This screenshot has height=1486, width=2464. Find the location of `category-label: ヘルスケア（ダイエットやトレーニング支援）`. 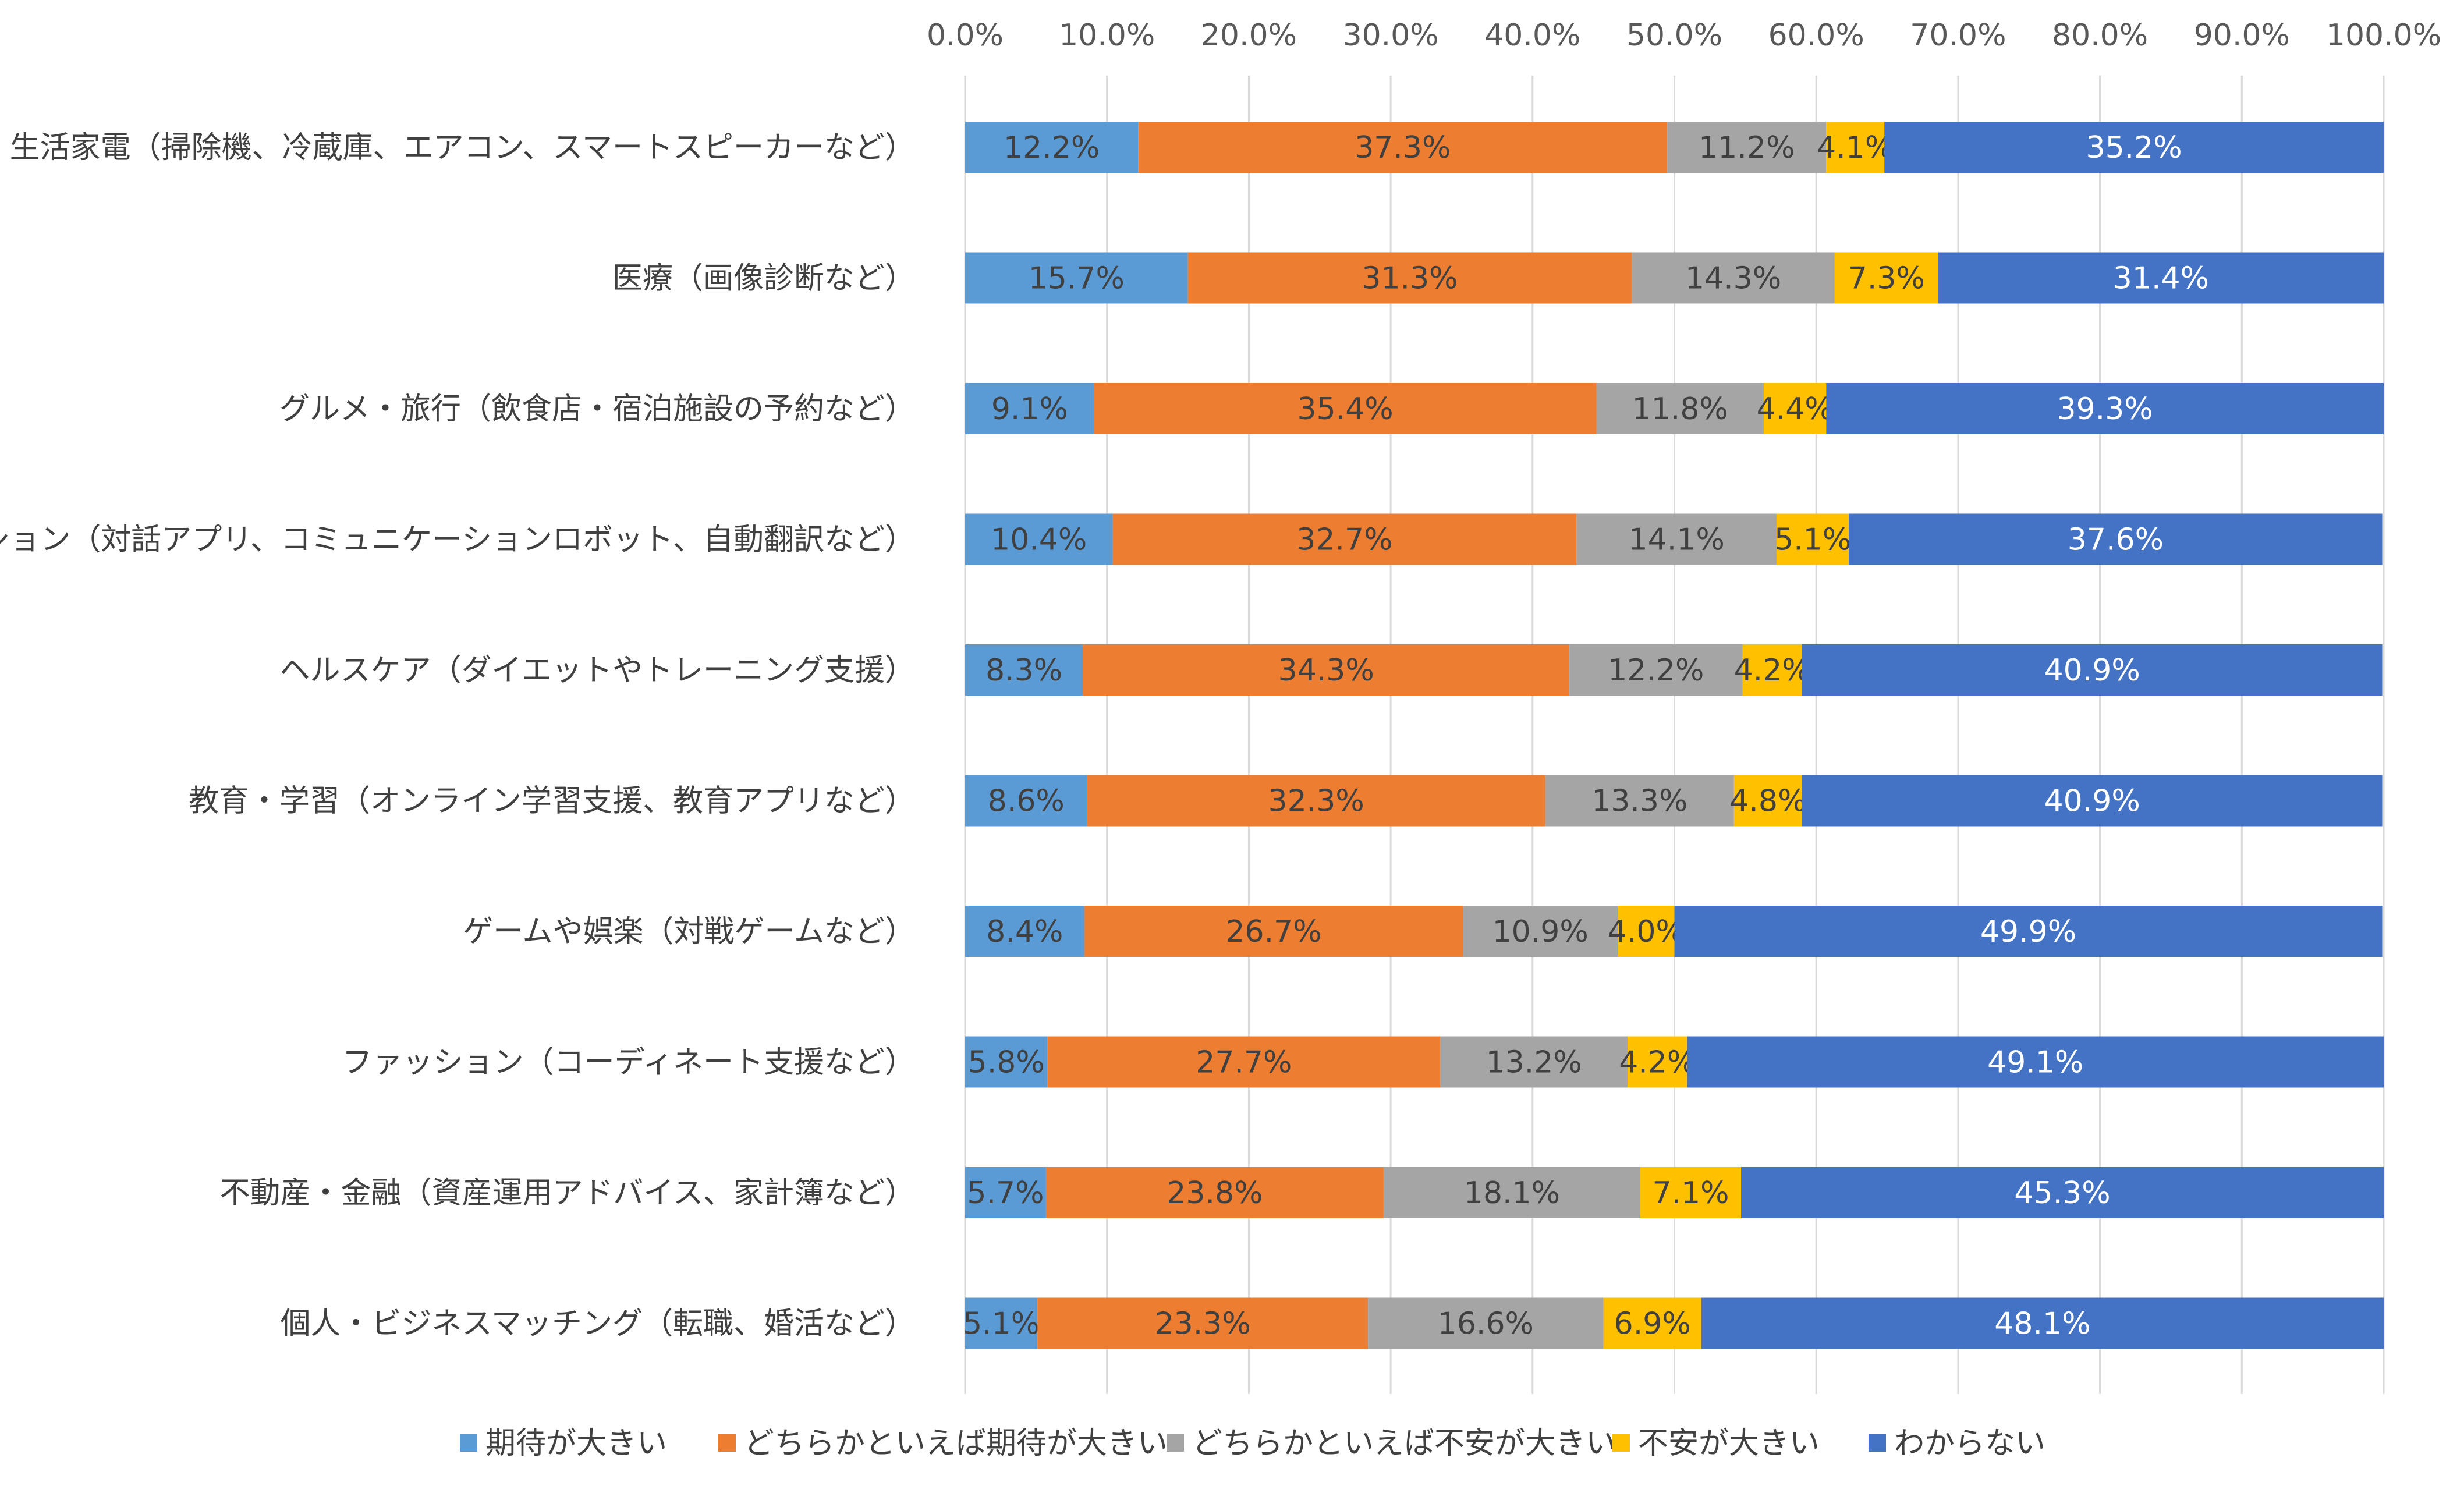

category-label: ヘルスケア（ダイエットやトレーニング支援） is located at coordinates (597, 671).